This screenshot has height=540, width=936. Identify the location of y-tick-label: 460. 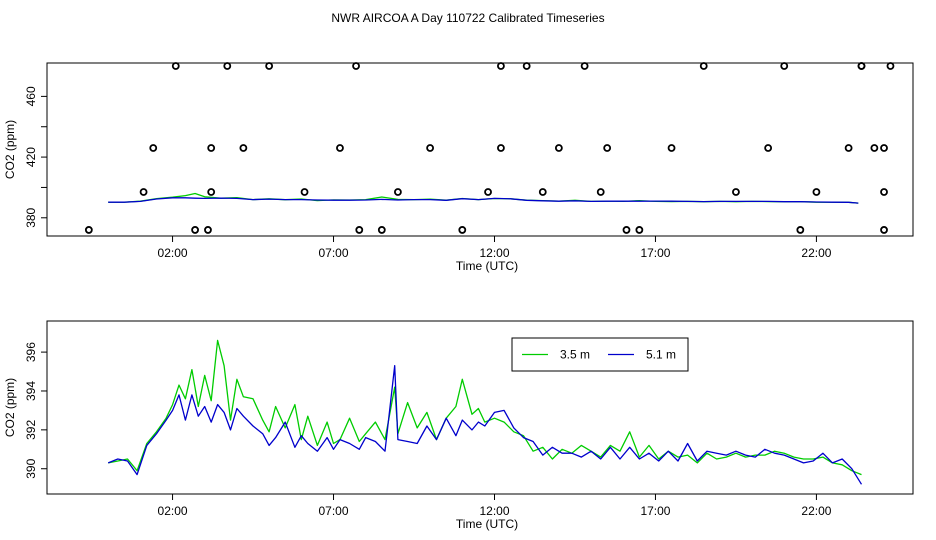
(31, 96).